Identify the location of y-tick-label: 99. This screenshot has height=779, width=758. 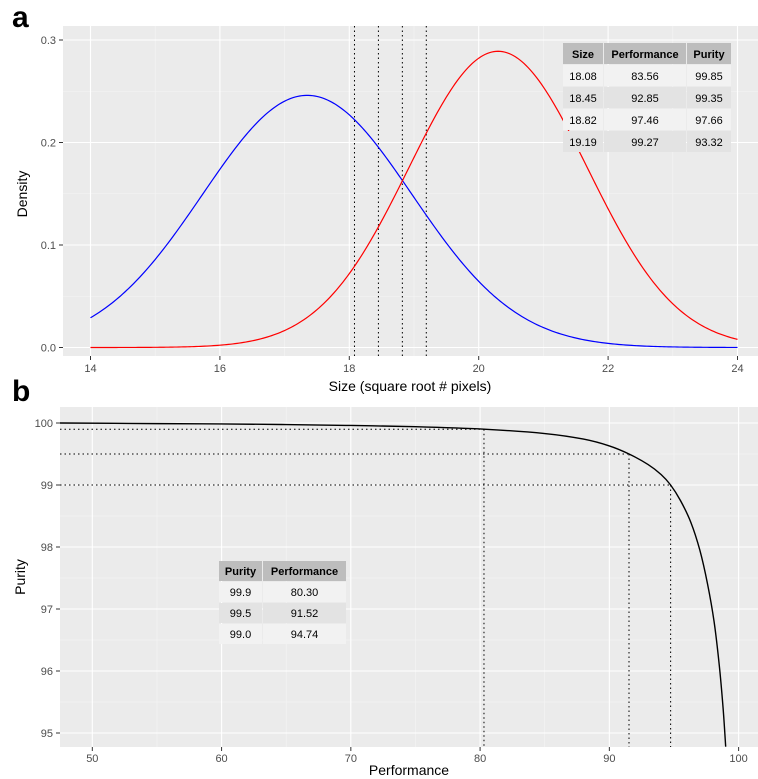
(47, 486).